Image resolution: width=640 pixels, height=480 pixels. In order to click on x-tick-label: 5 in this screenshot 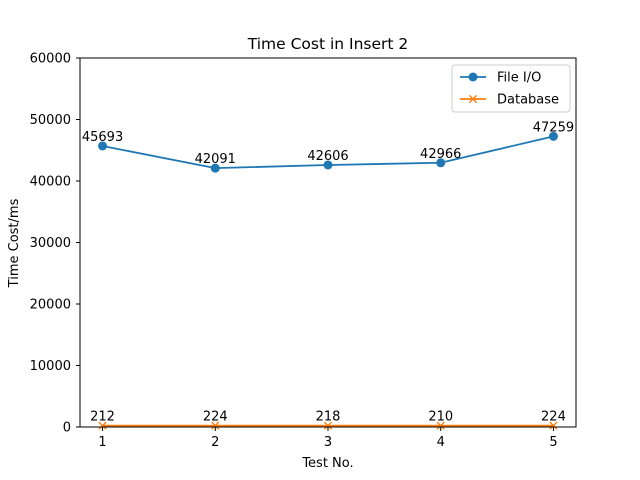, I will do `click(553, 442)`.